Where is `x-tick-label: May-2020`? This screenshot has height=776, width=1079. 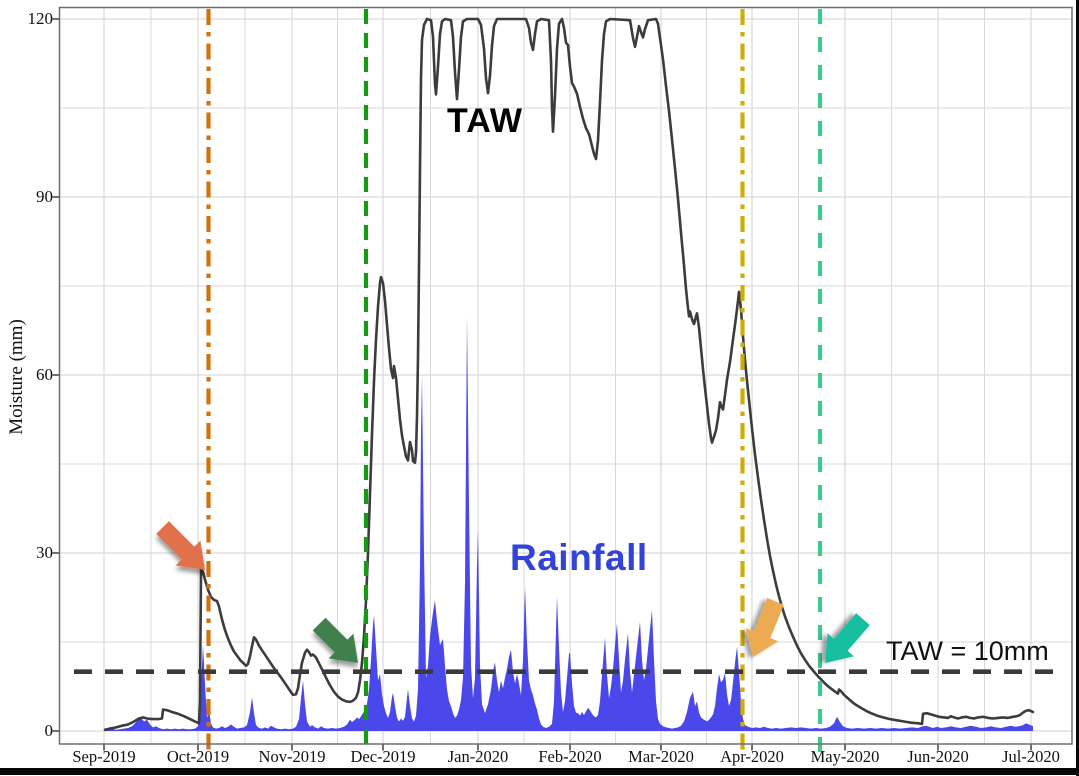 x-tick-label: May-2020 is located at coordinates (845, 756).